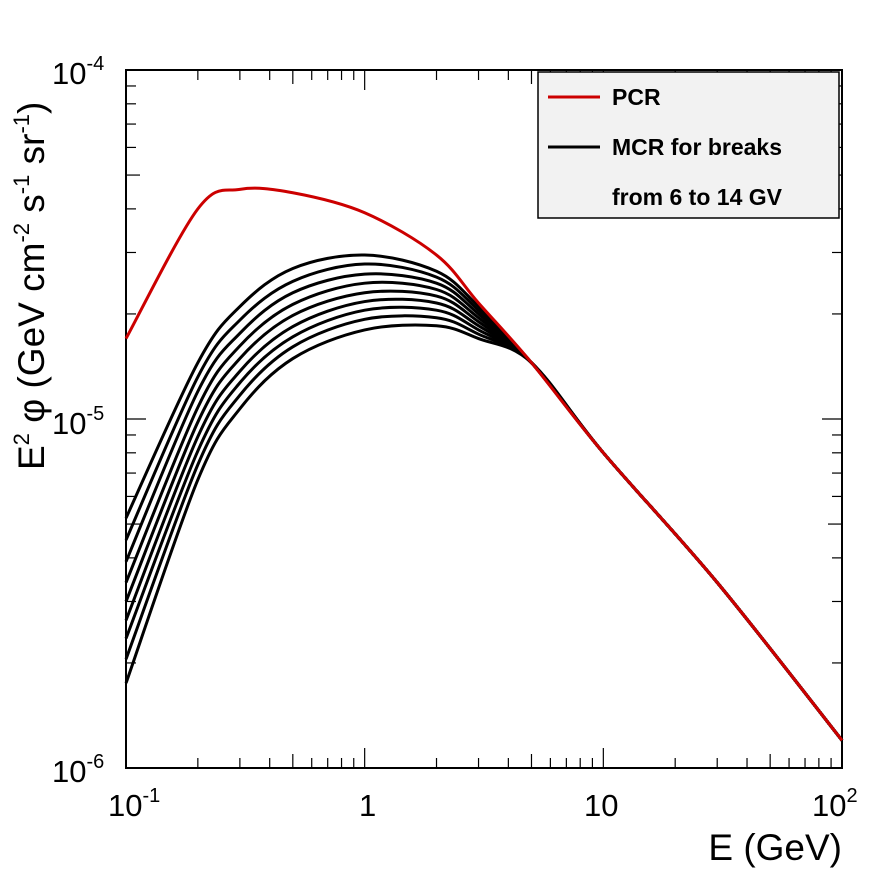  I want to click on x-tick-label-2: 1, so click(367, 805).